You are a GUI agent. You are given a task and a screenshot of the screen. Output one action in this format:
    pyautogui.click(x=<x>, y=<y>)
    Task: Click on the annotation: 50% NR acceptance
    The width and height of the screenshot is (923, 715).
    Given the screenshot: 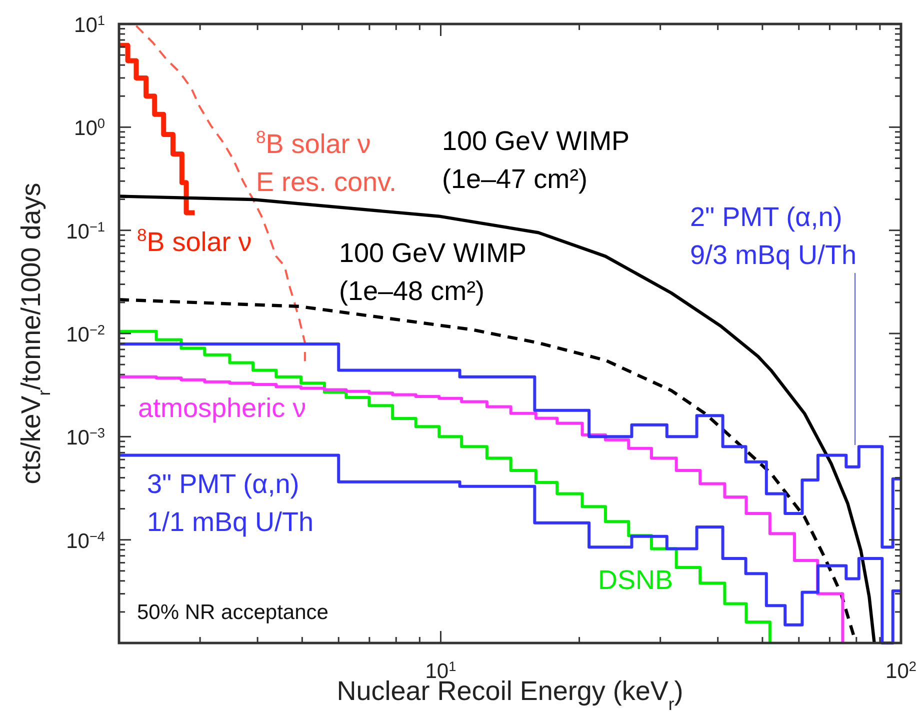 What is the action you would take?
    pyautogui.click(x=232, y=612)
    